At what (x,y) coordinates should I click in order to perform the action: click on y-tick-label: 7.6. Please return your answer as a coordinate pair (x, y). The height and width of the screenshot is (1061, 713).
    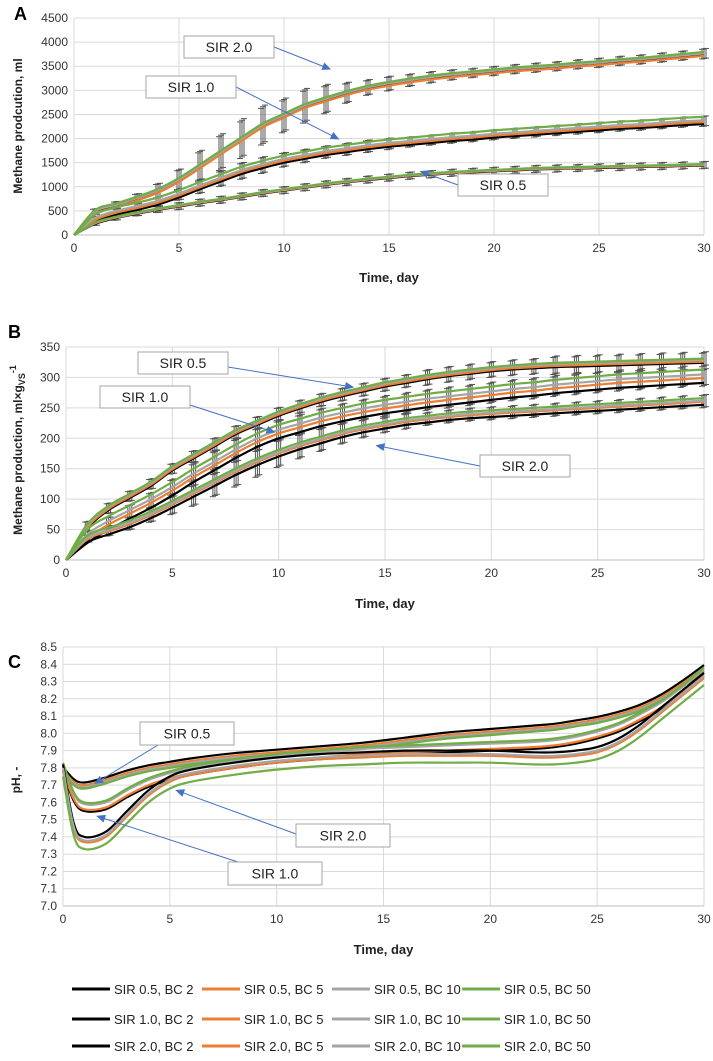
    Looking at the image, I should click on (48, 802).